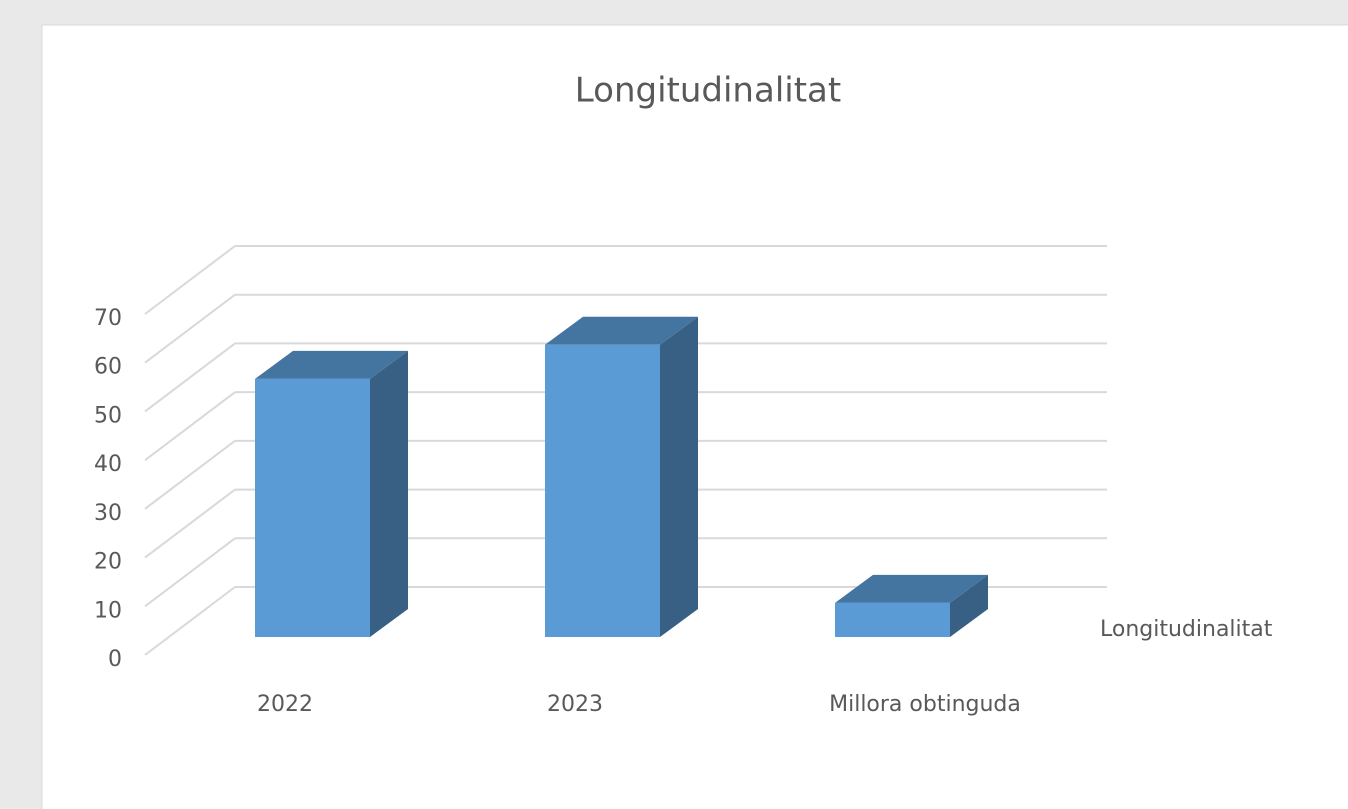 The height and width of the screenshot is (809, 1348). Describe the element at coordinates (108, 367) in the screenshot. I see `y-tick-label: 60` at that location.